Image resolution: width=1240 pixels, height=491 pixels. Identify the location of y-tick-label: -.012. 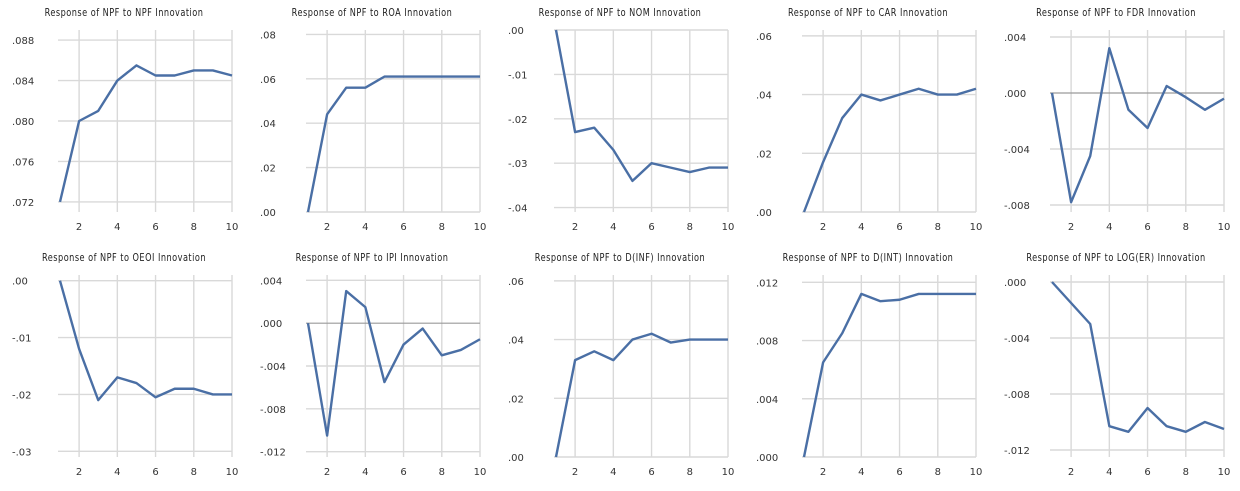
(1017, 451).